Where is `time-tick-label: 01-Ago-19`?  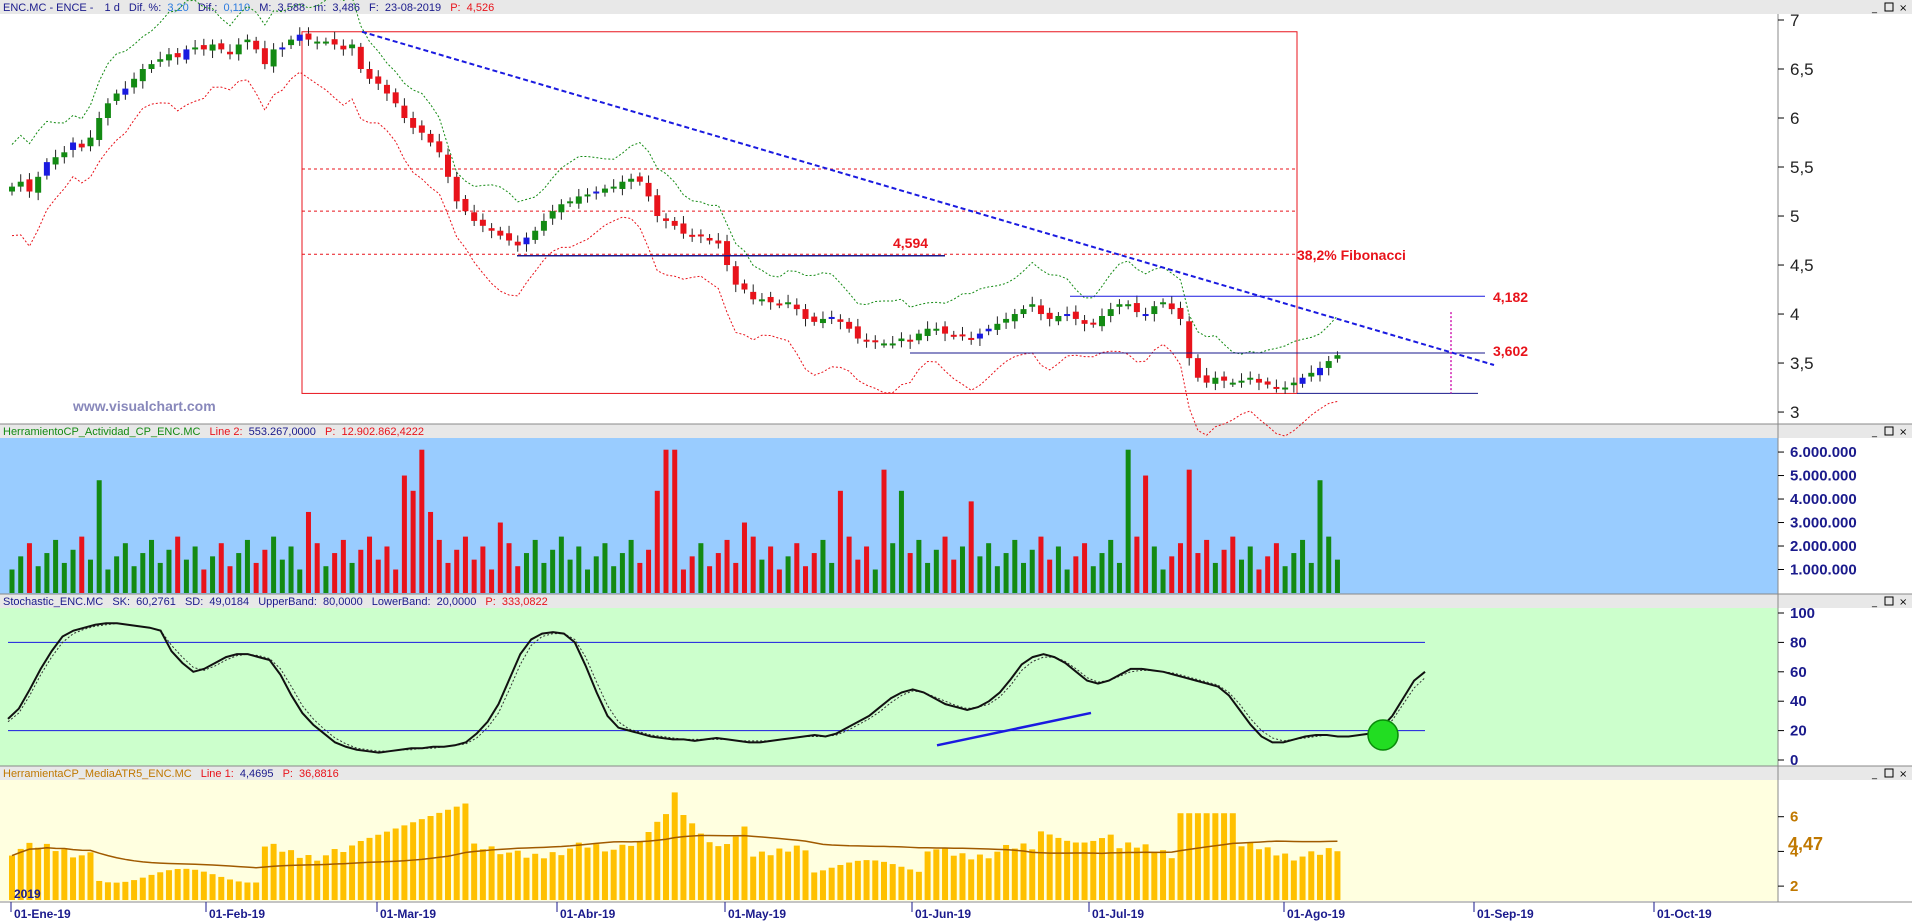
time-tick-label: 01-Ago-19 is located at coordinates (1316, 914).